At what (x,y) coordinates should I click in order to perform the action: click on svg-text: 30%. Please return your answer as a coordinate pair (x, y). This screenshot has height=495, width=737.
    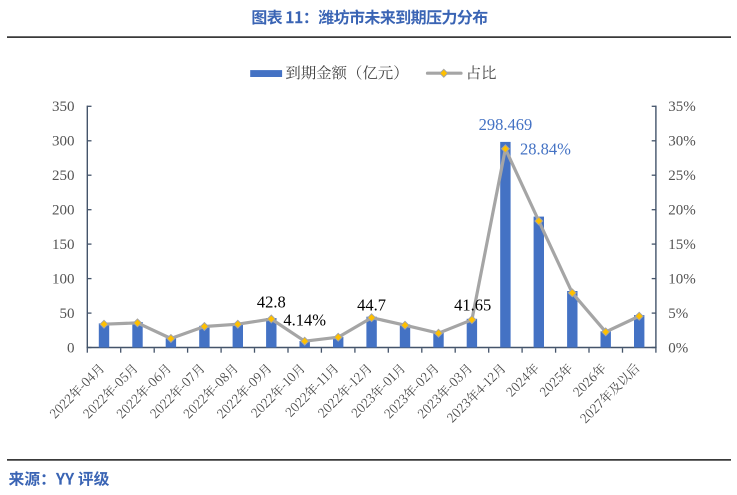
    Looking at the image, I should click on (682, 142).